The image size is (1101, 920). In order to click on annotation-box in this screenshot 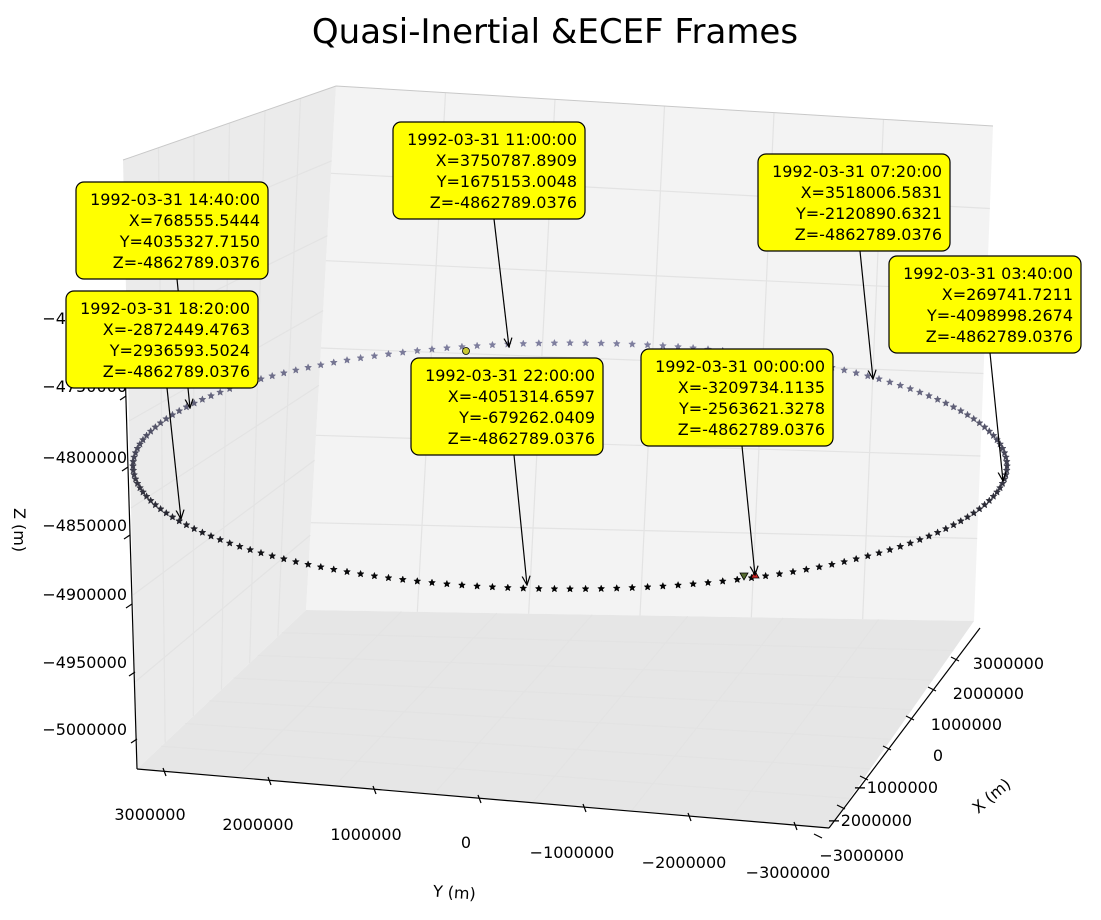, I will do `click(985, 304)`.